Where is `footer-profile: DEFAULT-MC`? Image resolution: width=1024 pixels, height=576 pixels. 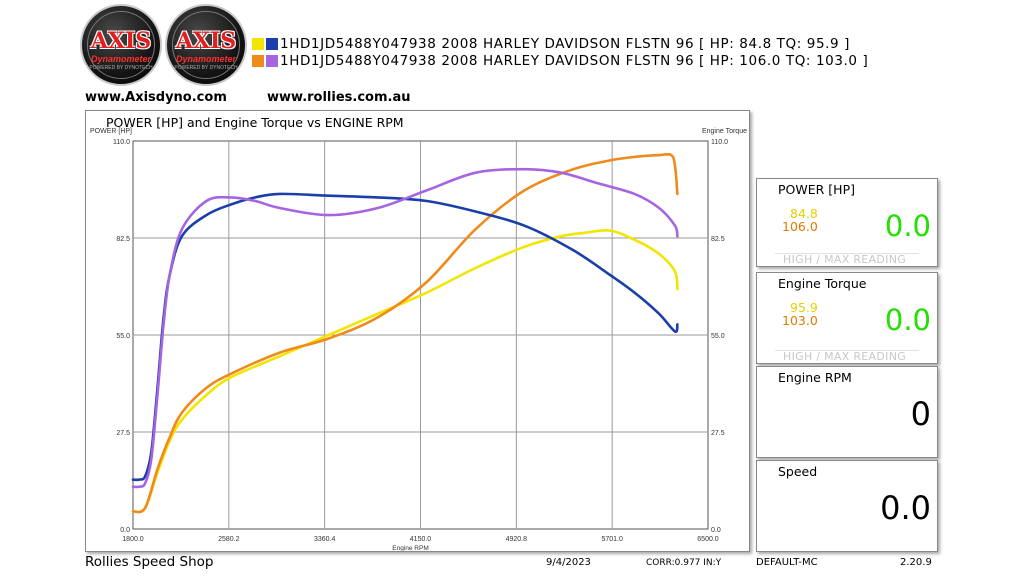
footer-profile: DEFAULT-MC is located at coordinates (787, 562).